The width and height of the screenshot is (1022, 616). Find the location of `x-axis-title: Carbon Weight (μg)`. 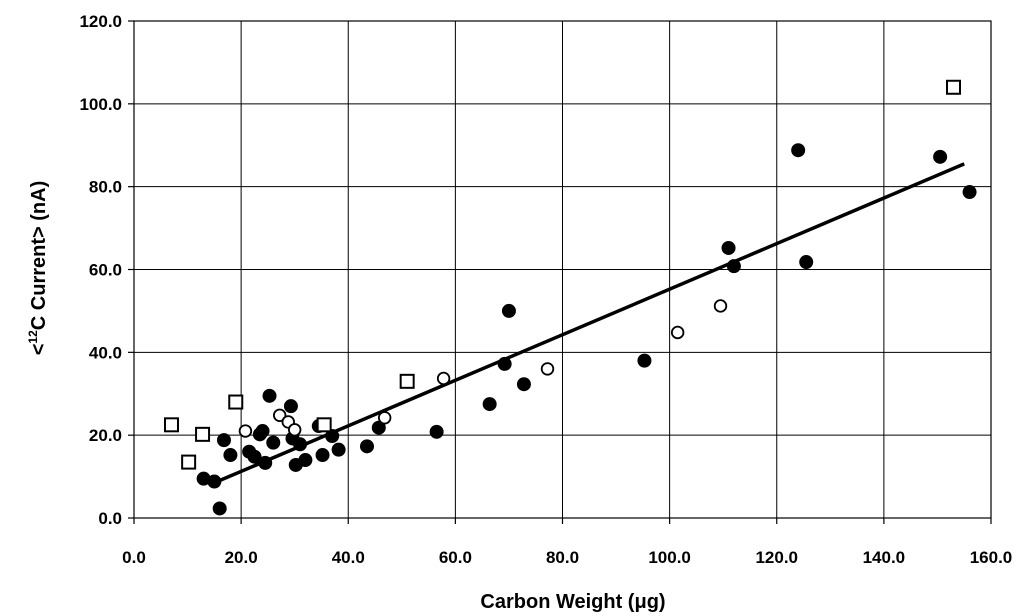

x-axis-title: Carbon Weight (μg) is located at coordinates (572, 602).